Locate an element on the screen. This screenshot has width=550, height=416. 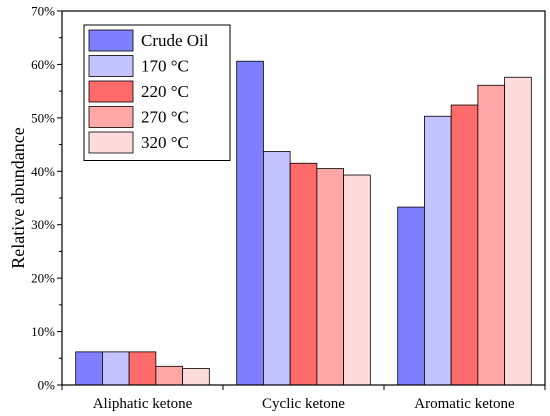
y-tick-label: 60% is located at coordinates (43, 64).